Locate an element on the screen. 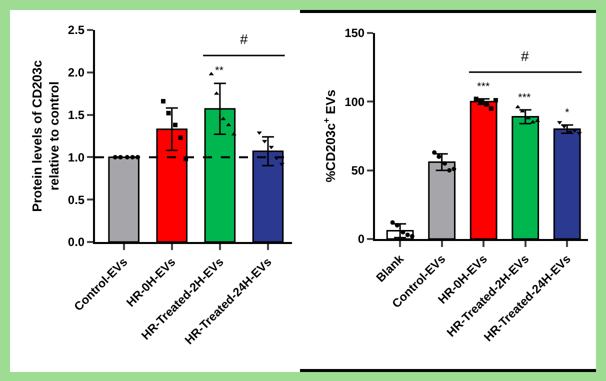 Image resolution: width=606 pixels, height=381 pixels. y-tick-label: 1.0 is located at coordinates (76, 157).